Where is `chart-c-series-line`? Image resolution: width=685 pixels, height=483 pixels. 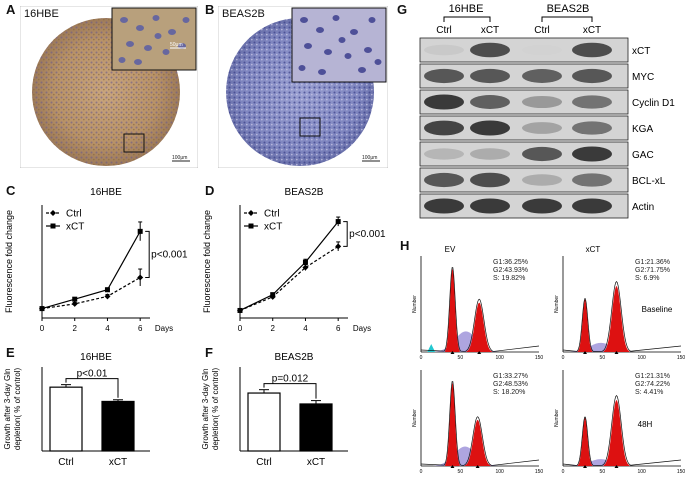 chart-c-series-line is located at coordinates (91, 293).